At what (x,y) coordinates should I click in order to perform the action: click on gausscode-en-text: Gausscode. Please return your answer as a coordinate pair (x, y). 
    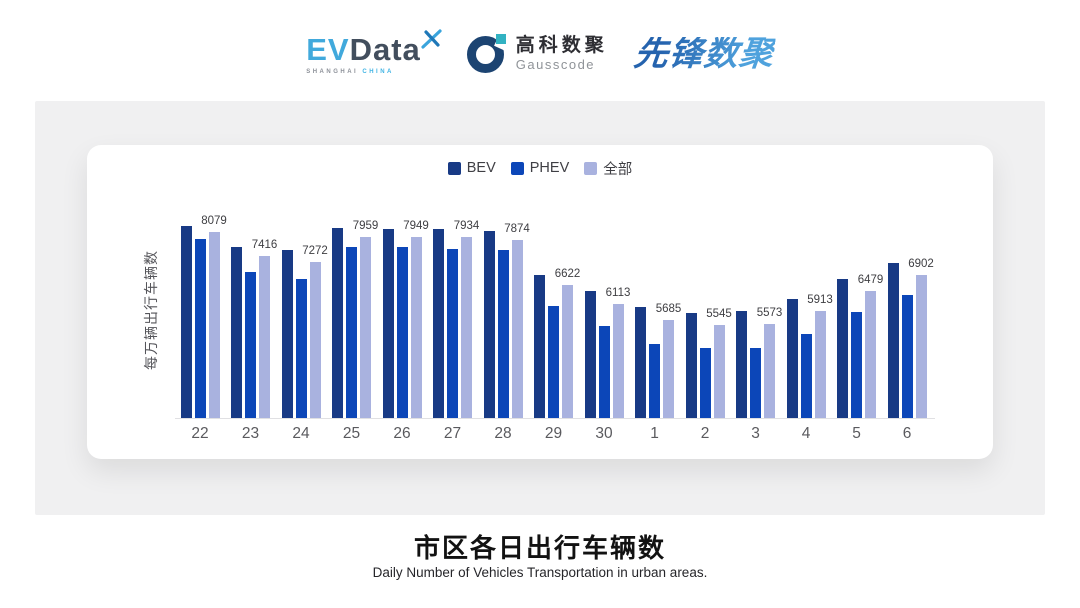
    Looking at the image, I should click on (555, 65).